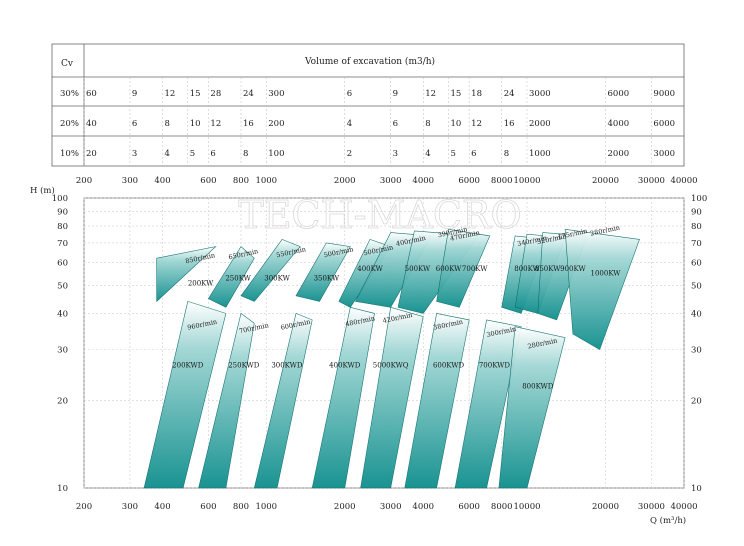  I want to click on left-y-tick-labels: 10 20 30 40 50 60 70 80 90 100, so click(60, 344).